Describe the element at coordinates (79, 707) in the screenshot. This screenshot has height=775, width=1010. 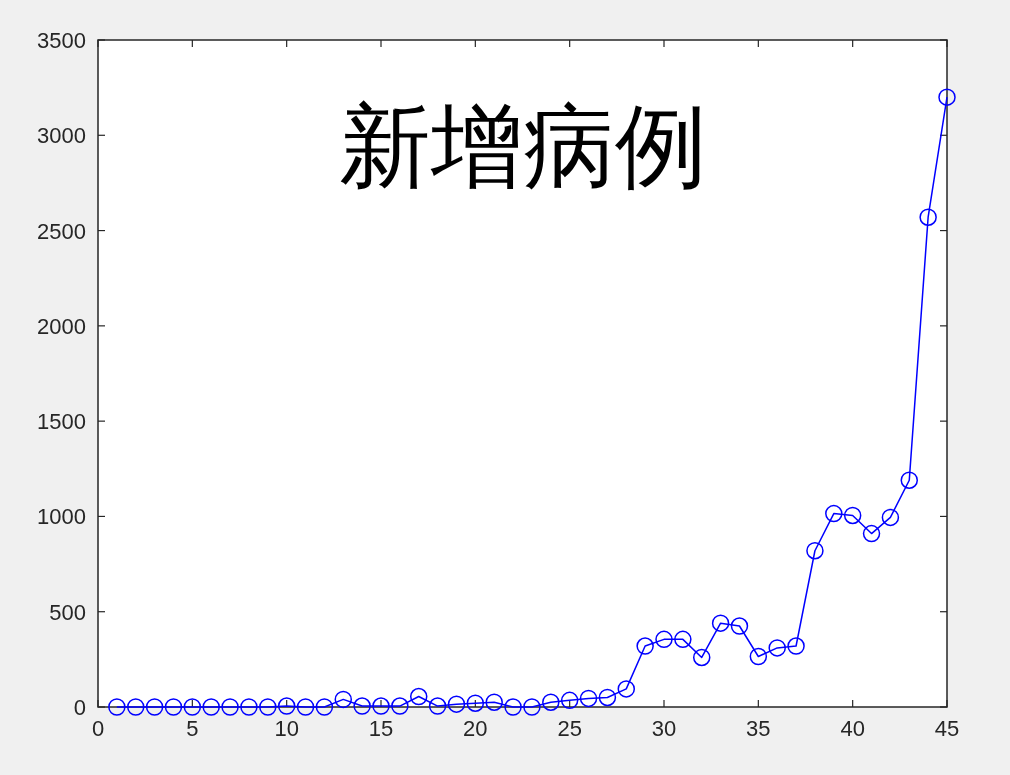
I see `y-tick-label: 0` at that location.